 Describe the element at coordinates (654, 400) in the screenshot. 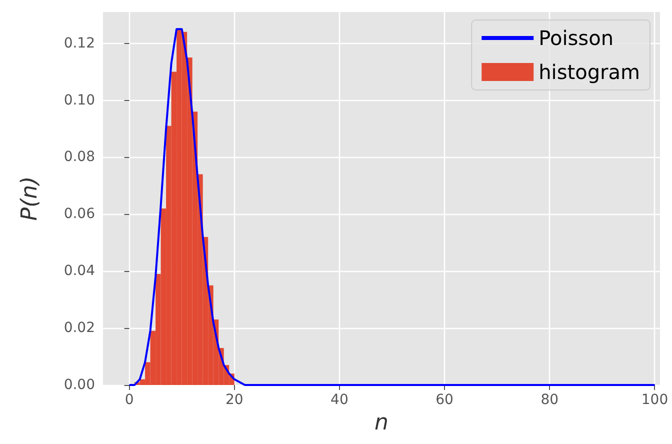

I see `x-tick-label: 100` at that location.